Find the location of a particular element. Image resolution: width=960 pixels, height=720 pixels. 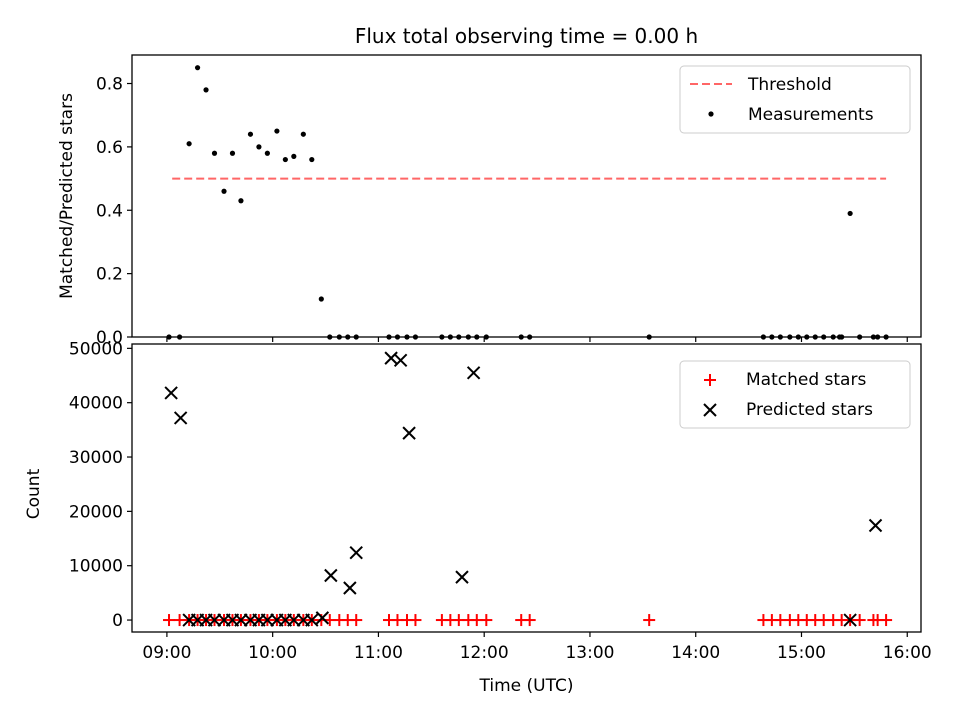

x-tick-label: 16:00 is located at coordinates (907, 653).